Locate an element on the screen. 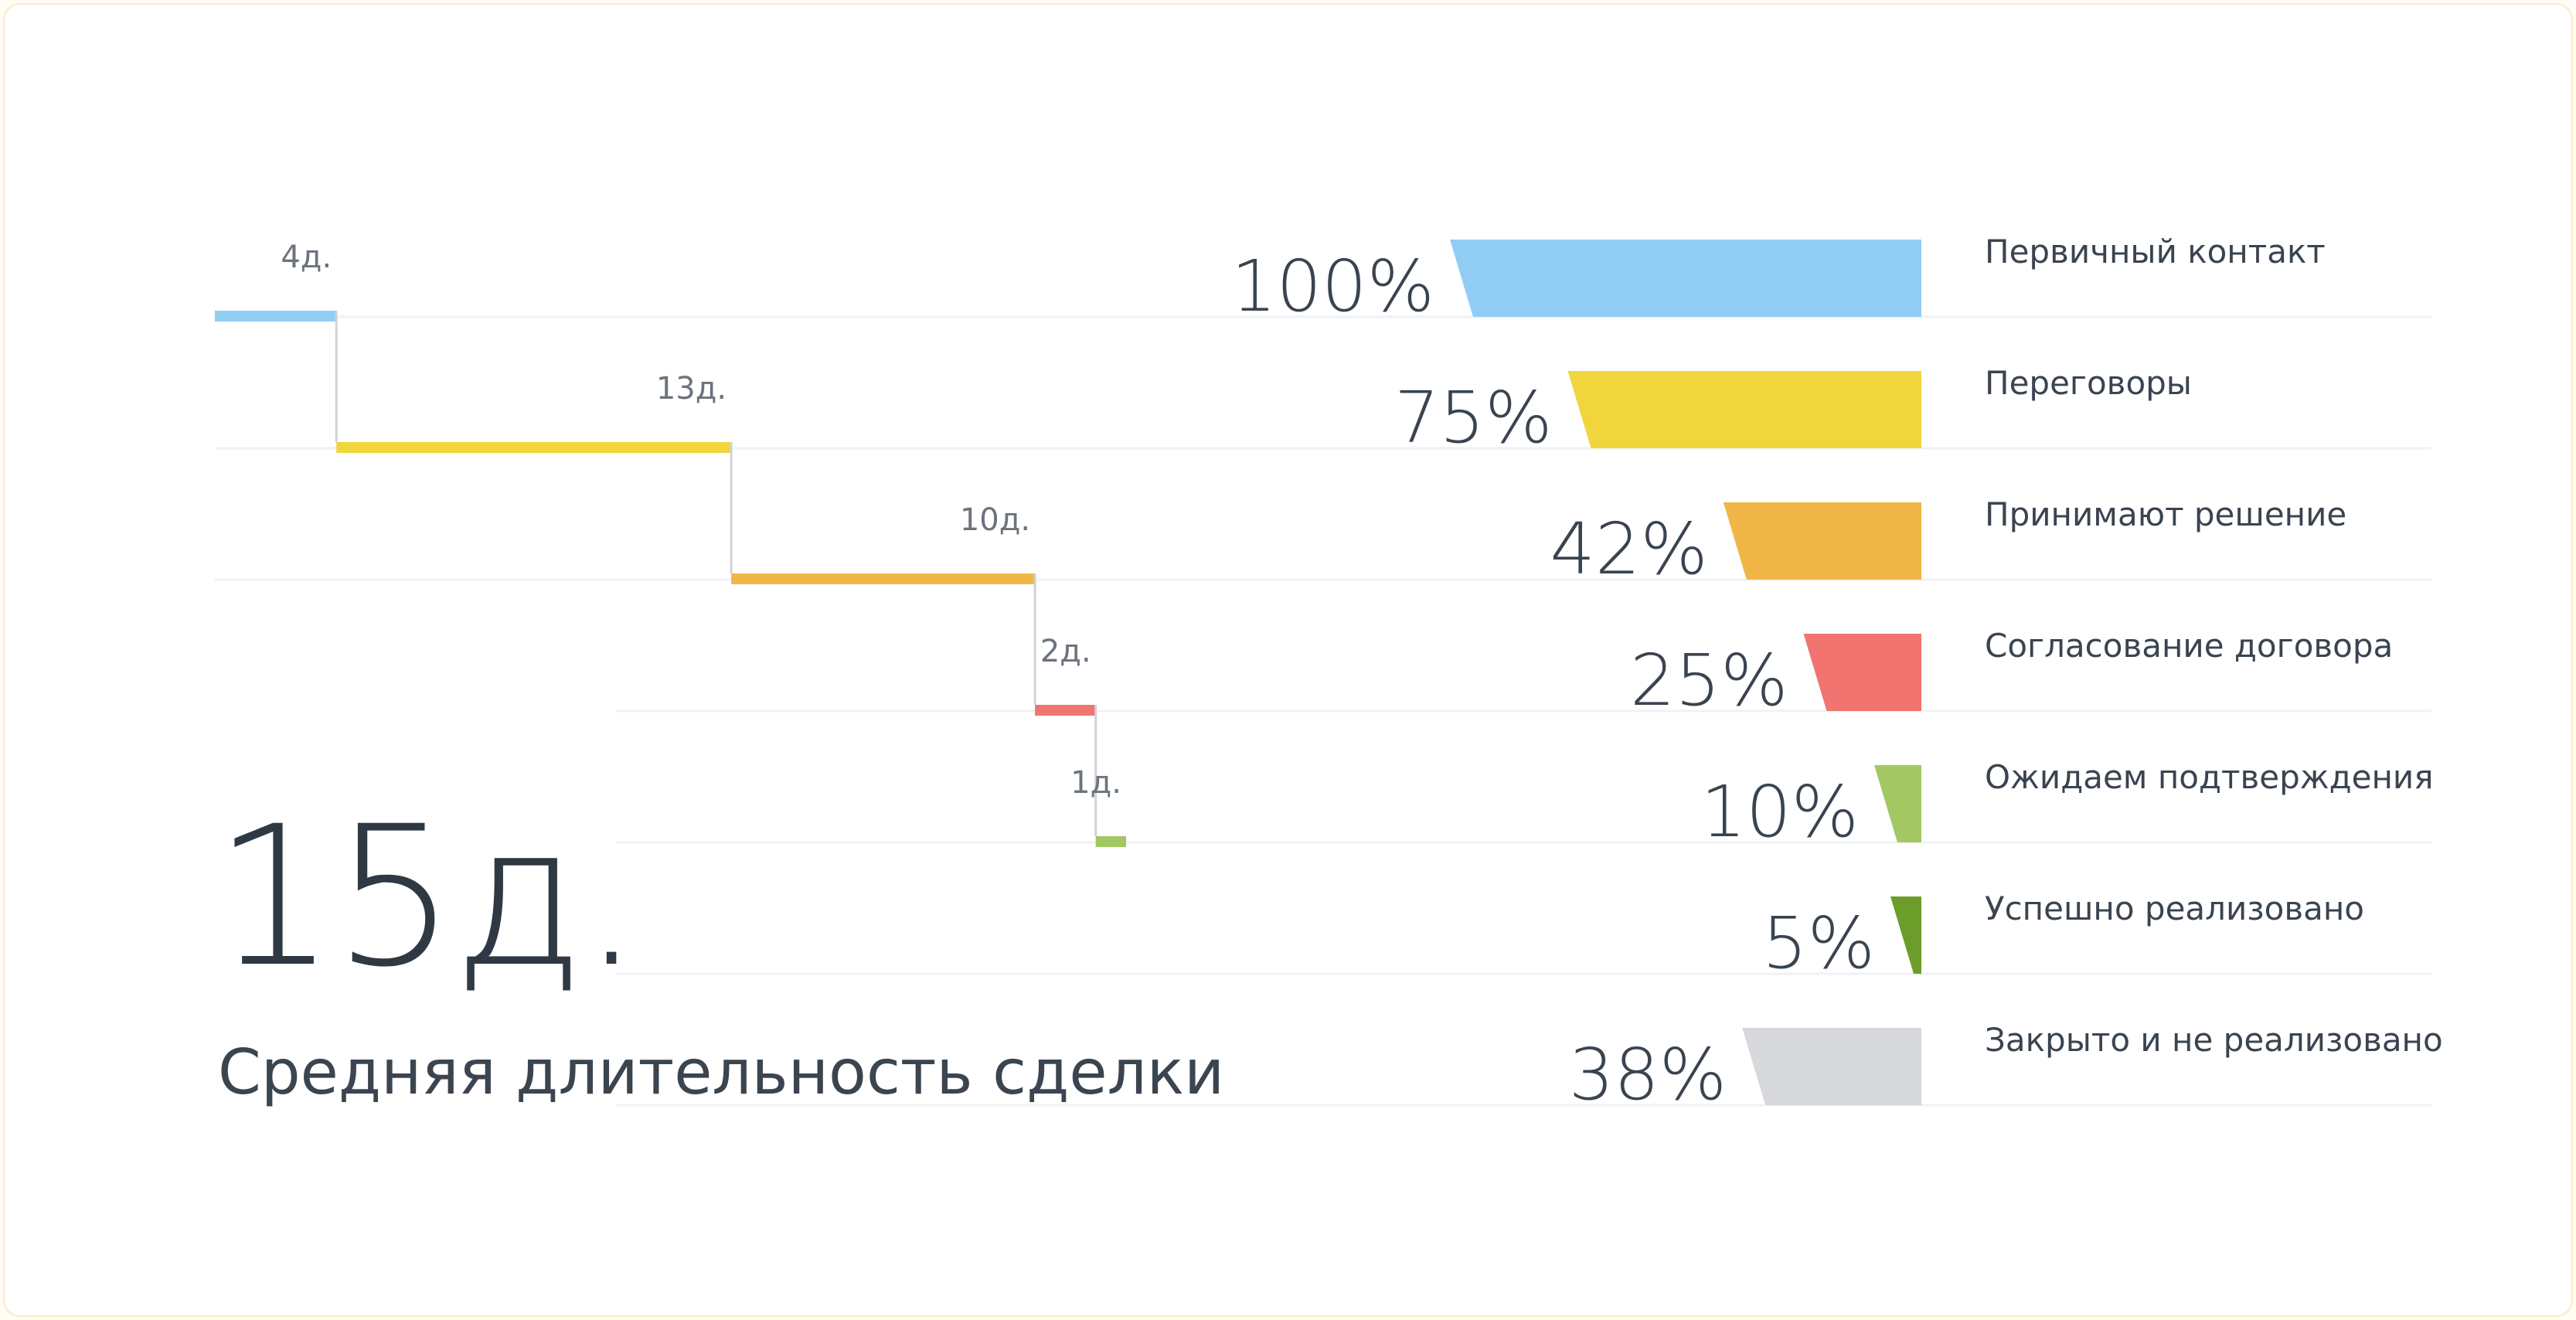 The width and height of the screenshot is (2576, 1320). percent-label: 25% is located at coordinates (1709, 680).